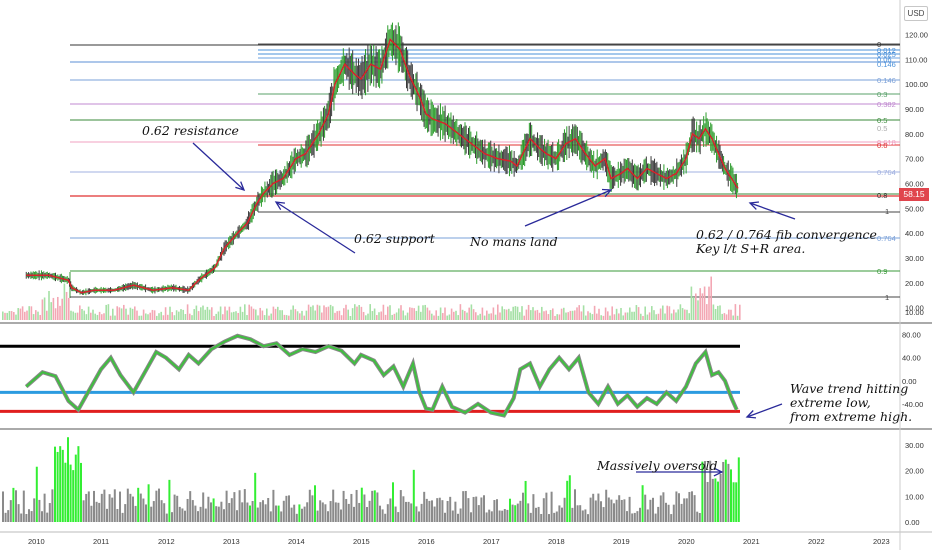 This screenshot has width=932, height=550. What do you see at coordinates (914, 312) in the screenshot?
I see `y-tick-label: 10.00` at bounding box center [914, 312].